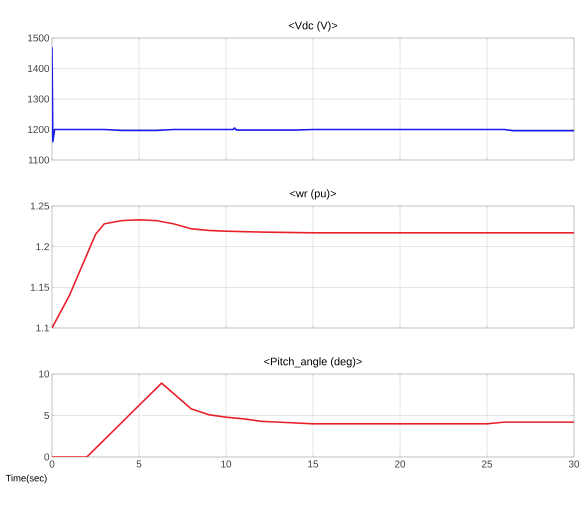 This screenshot has height=509, width=586. Describe the element at coordinates (26, 479) in the screenshot. I see `x-axis-title: Time(sec)` at that location.